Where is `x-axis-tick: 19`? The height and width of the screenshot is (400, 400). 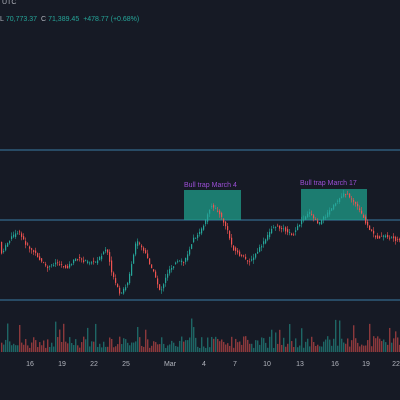 x-axis-tick: 19 is located at coordinates (62, 364).